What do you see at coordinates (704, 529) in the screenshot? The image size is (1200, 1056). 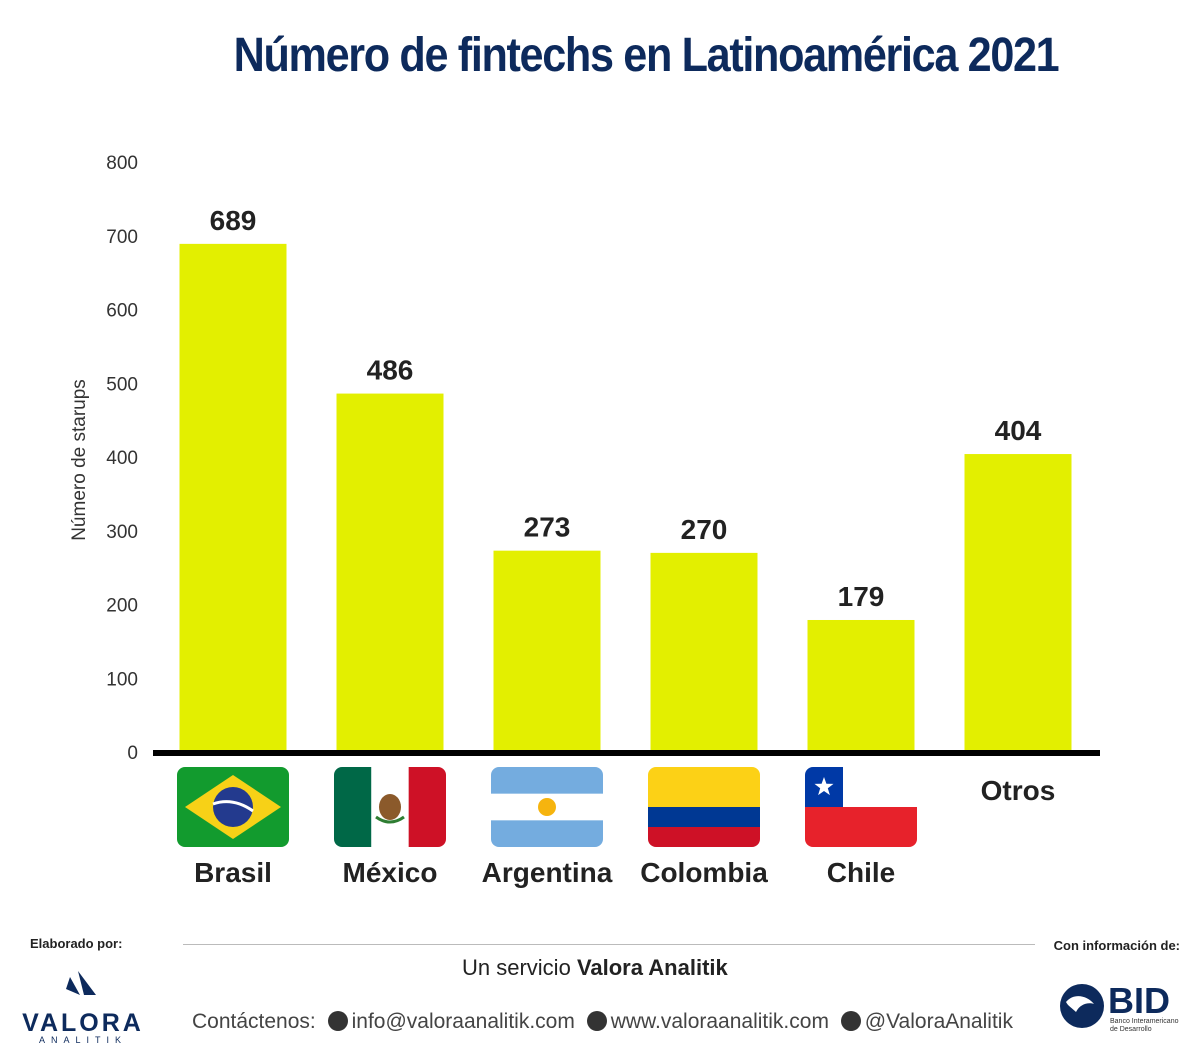 I see `bar-value-label: 270` at bounding box center [704, 529].